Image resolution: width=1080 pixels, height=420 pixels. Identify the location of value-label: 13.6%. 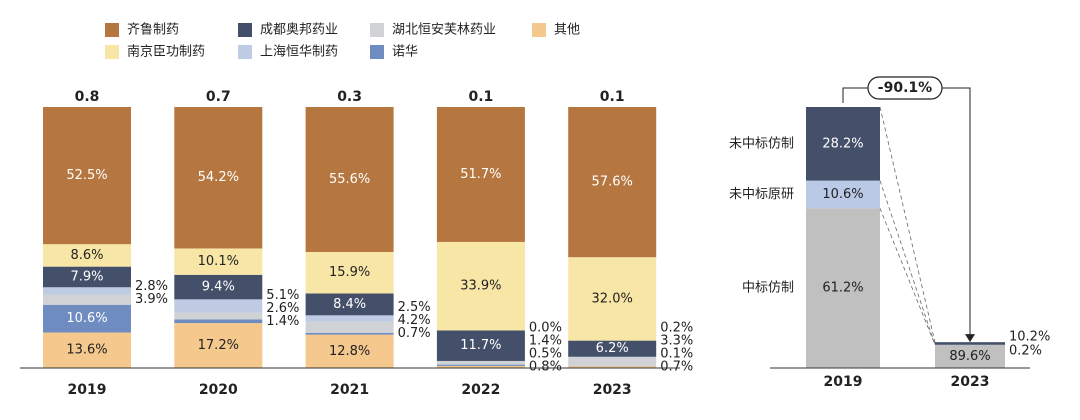
(86, 350).